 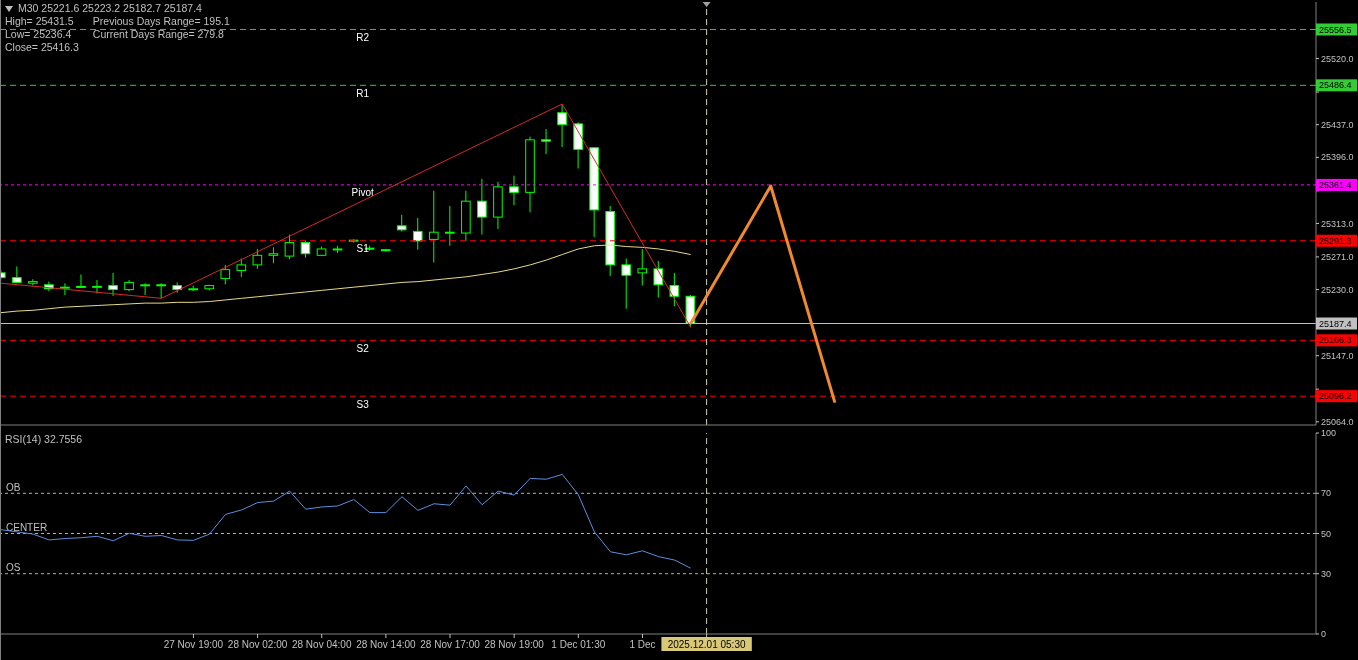 I want to click on y-tick-label: 25520.0, so click(x=1337, y=58).